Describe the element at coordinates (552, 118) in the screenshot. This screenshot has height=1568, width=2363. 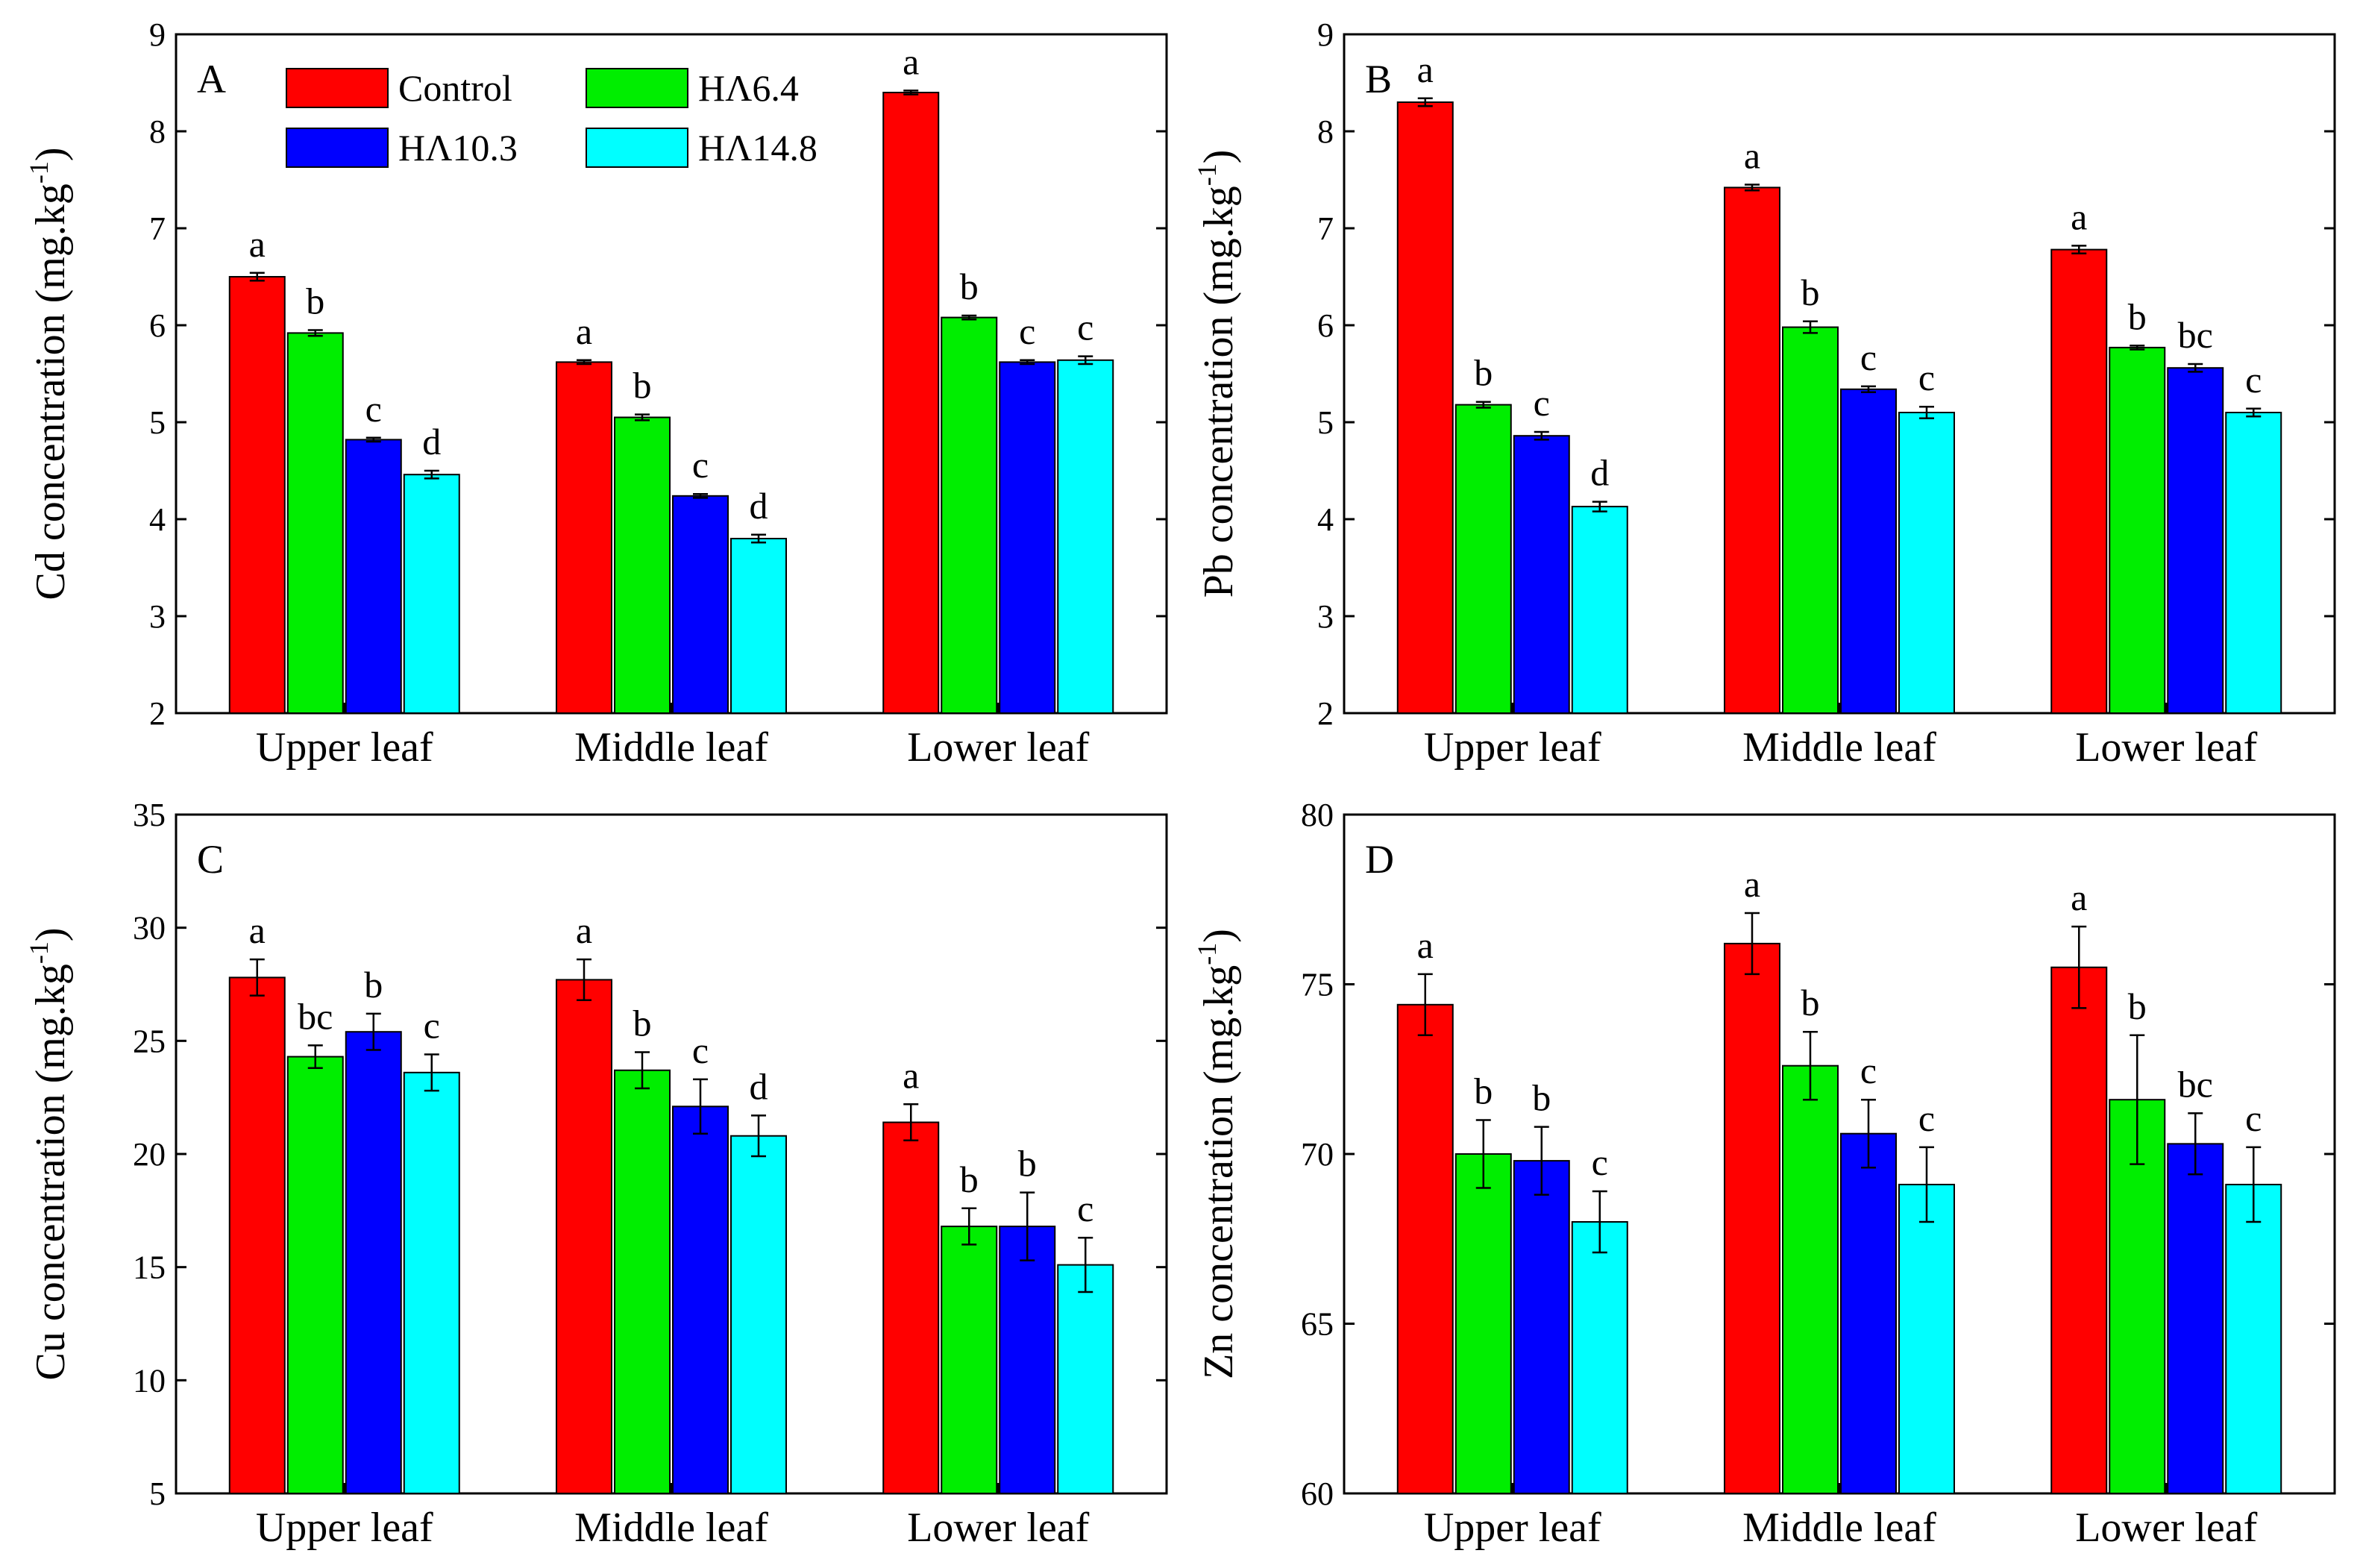
I see `legend: Control HΛ6.4 HΛ10.3 HΛ14.8` at that location.